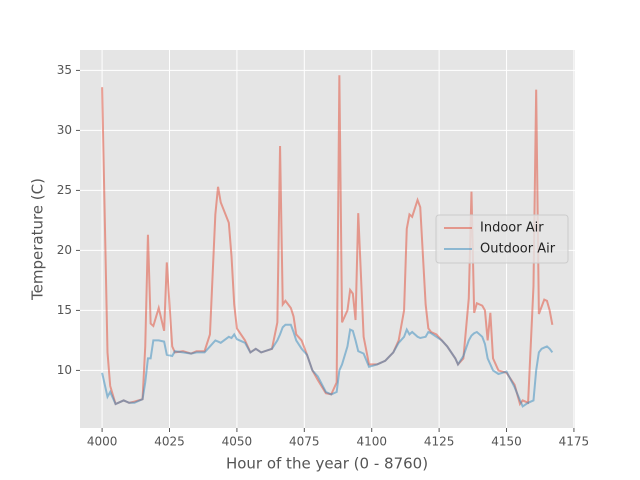 The image size is (640, 480). Describe the element at coordinates (64, 250) in the screenshot. I see `y-tick-label: 20` at that location.